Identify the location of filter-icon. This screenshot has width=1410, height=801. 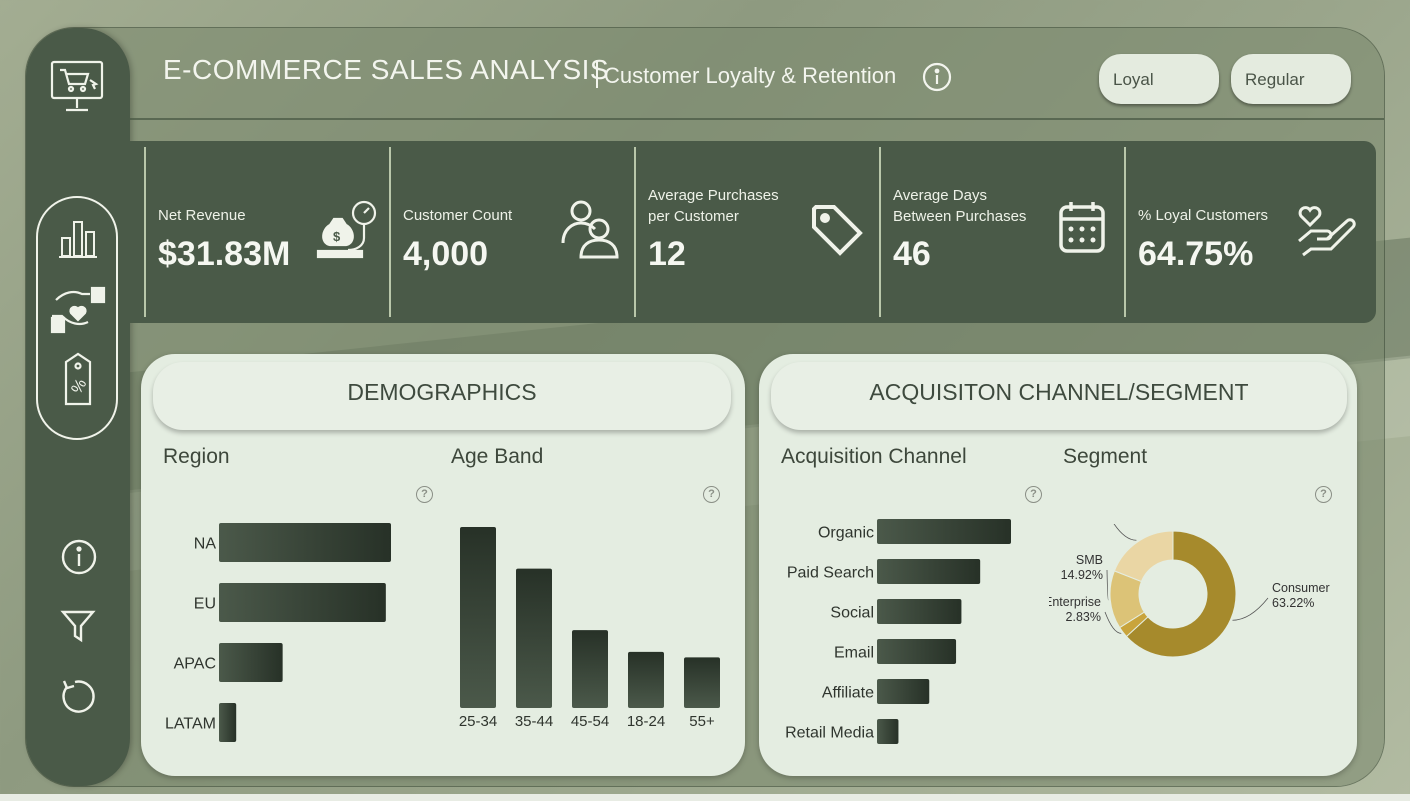
(78, 627).